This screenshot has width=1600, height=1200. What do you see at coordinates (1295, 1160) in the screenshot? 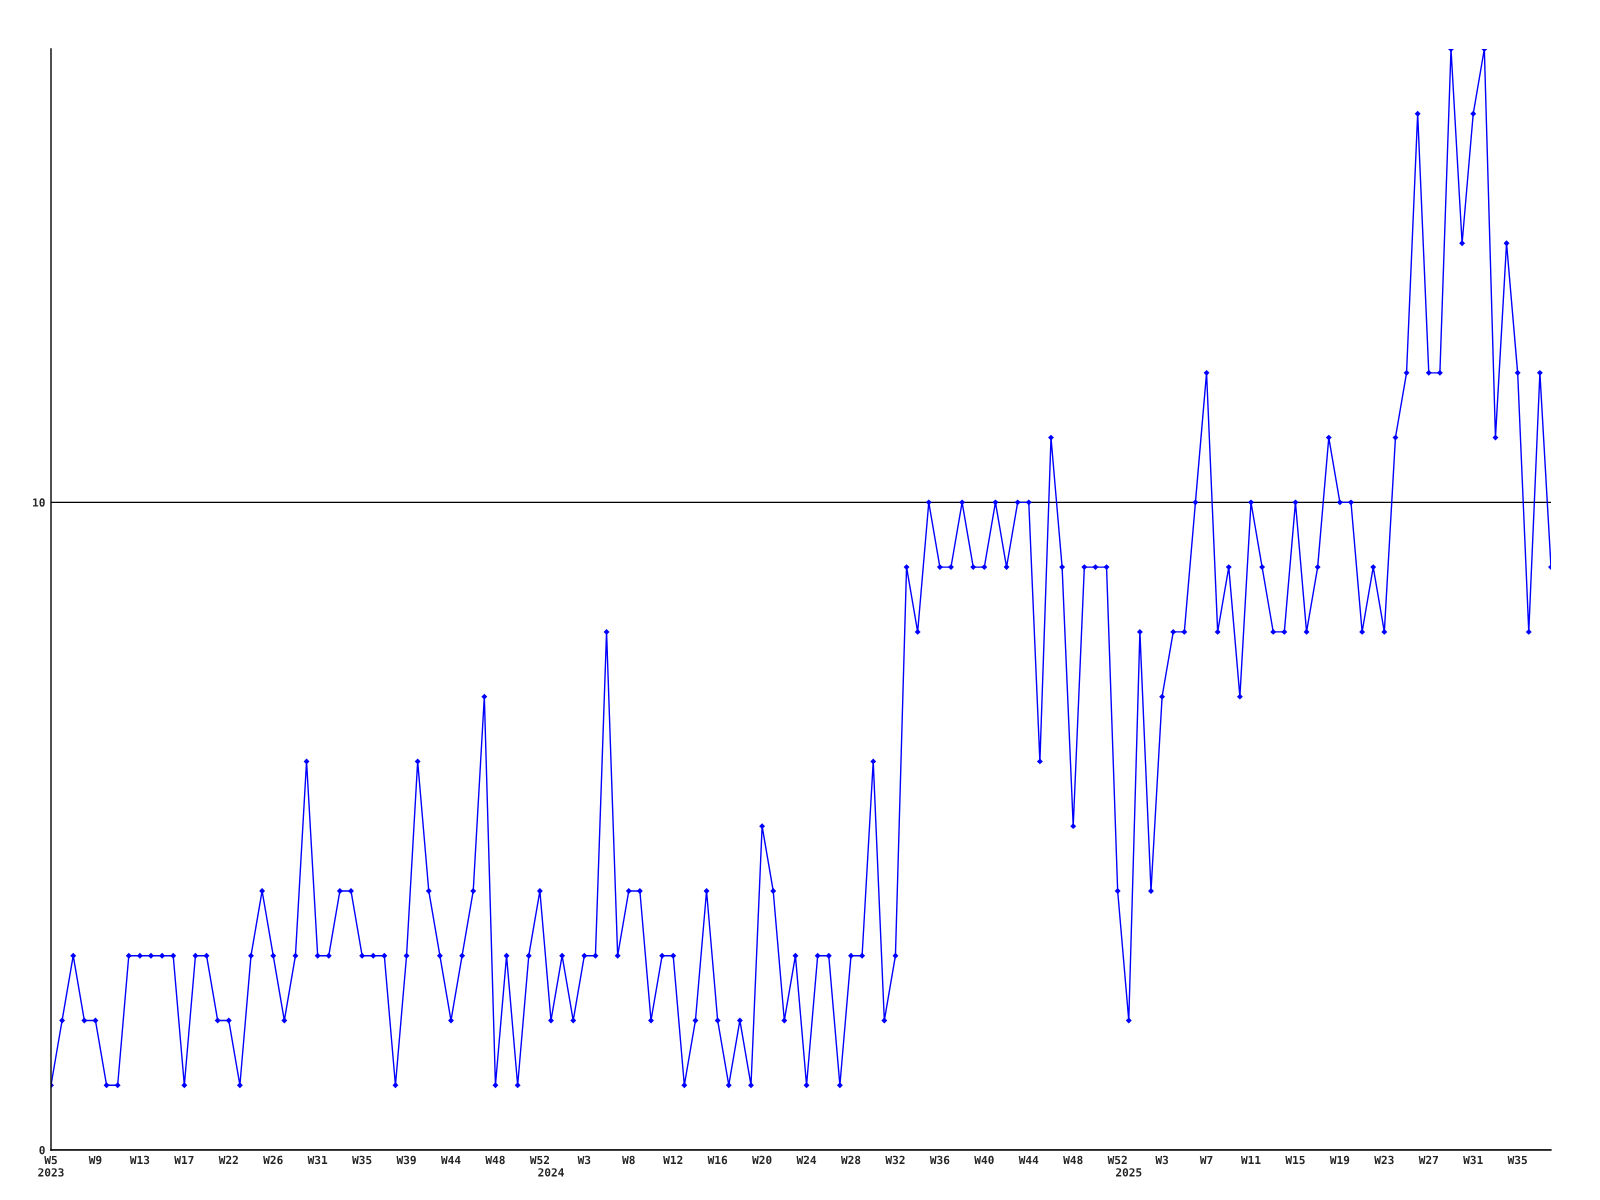
I see `x-tick-label: W15` at bounding box center [1295, 1160].